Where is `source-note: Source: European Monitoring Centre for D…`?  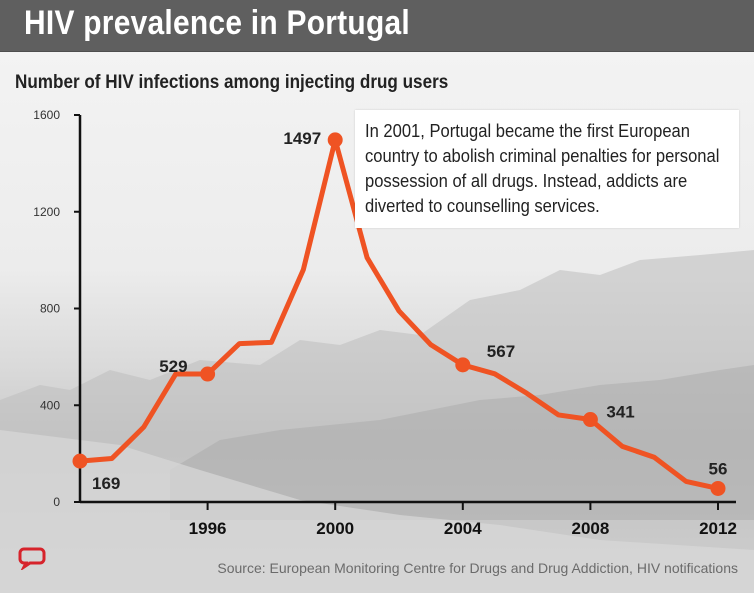 source-note: Source: European Monitoring Centre for D… is located at coordinates (477, 568).